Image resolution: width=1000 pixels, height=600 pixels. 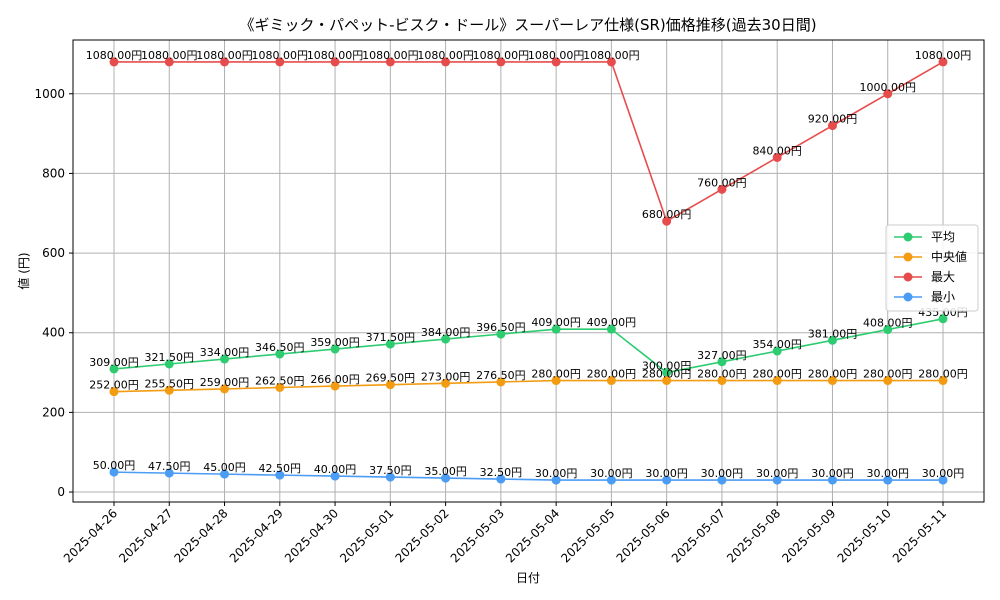 I want to click on legend-label: 中央値, so click(x=949, y=256).